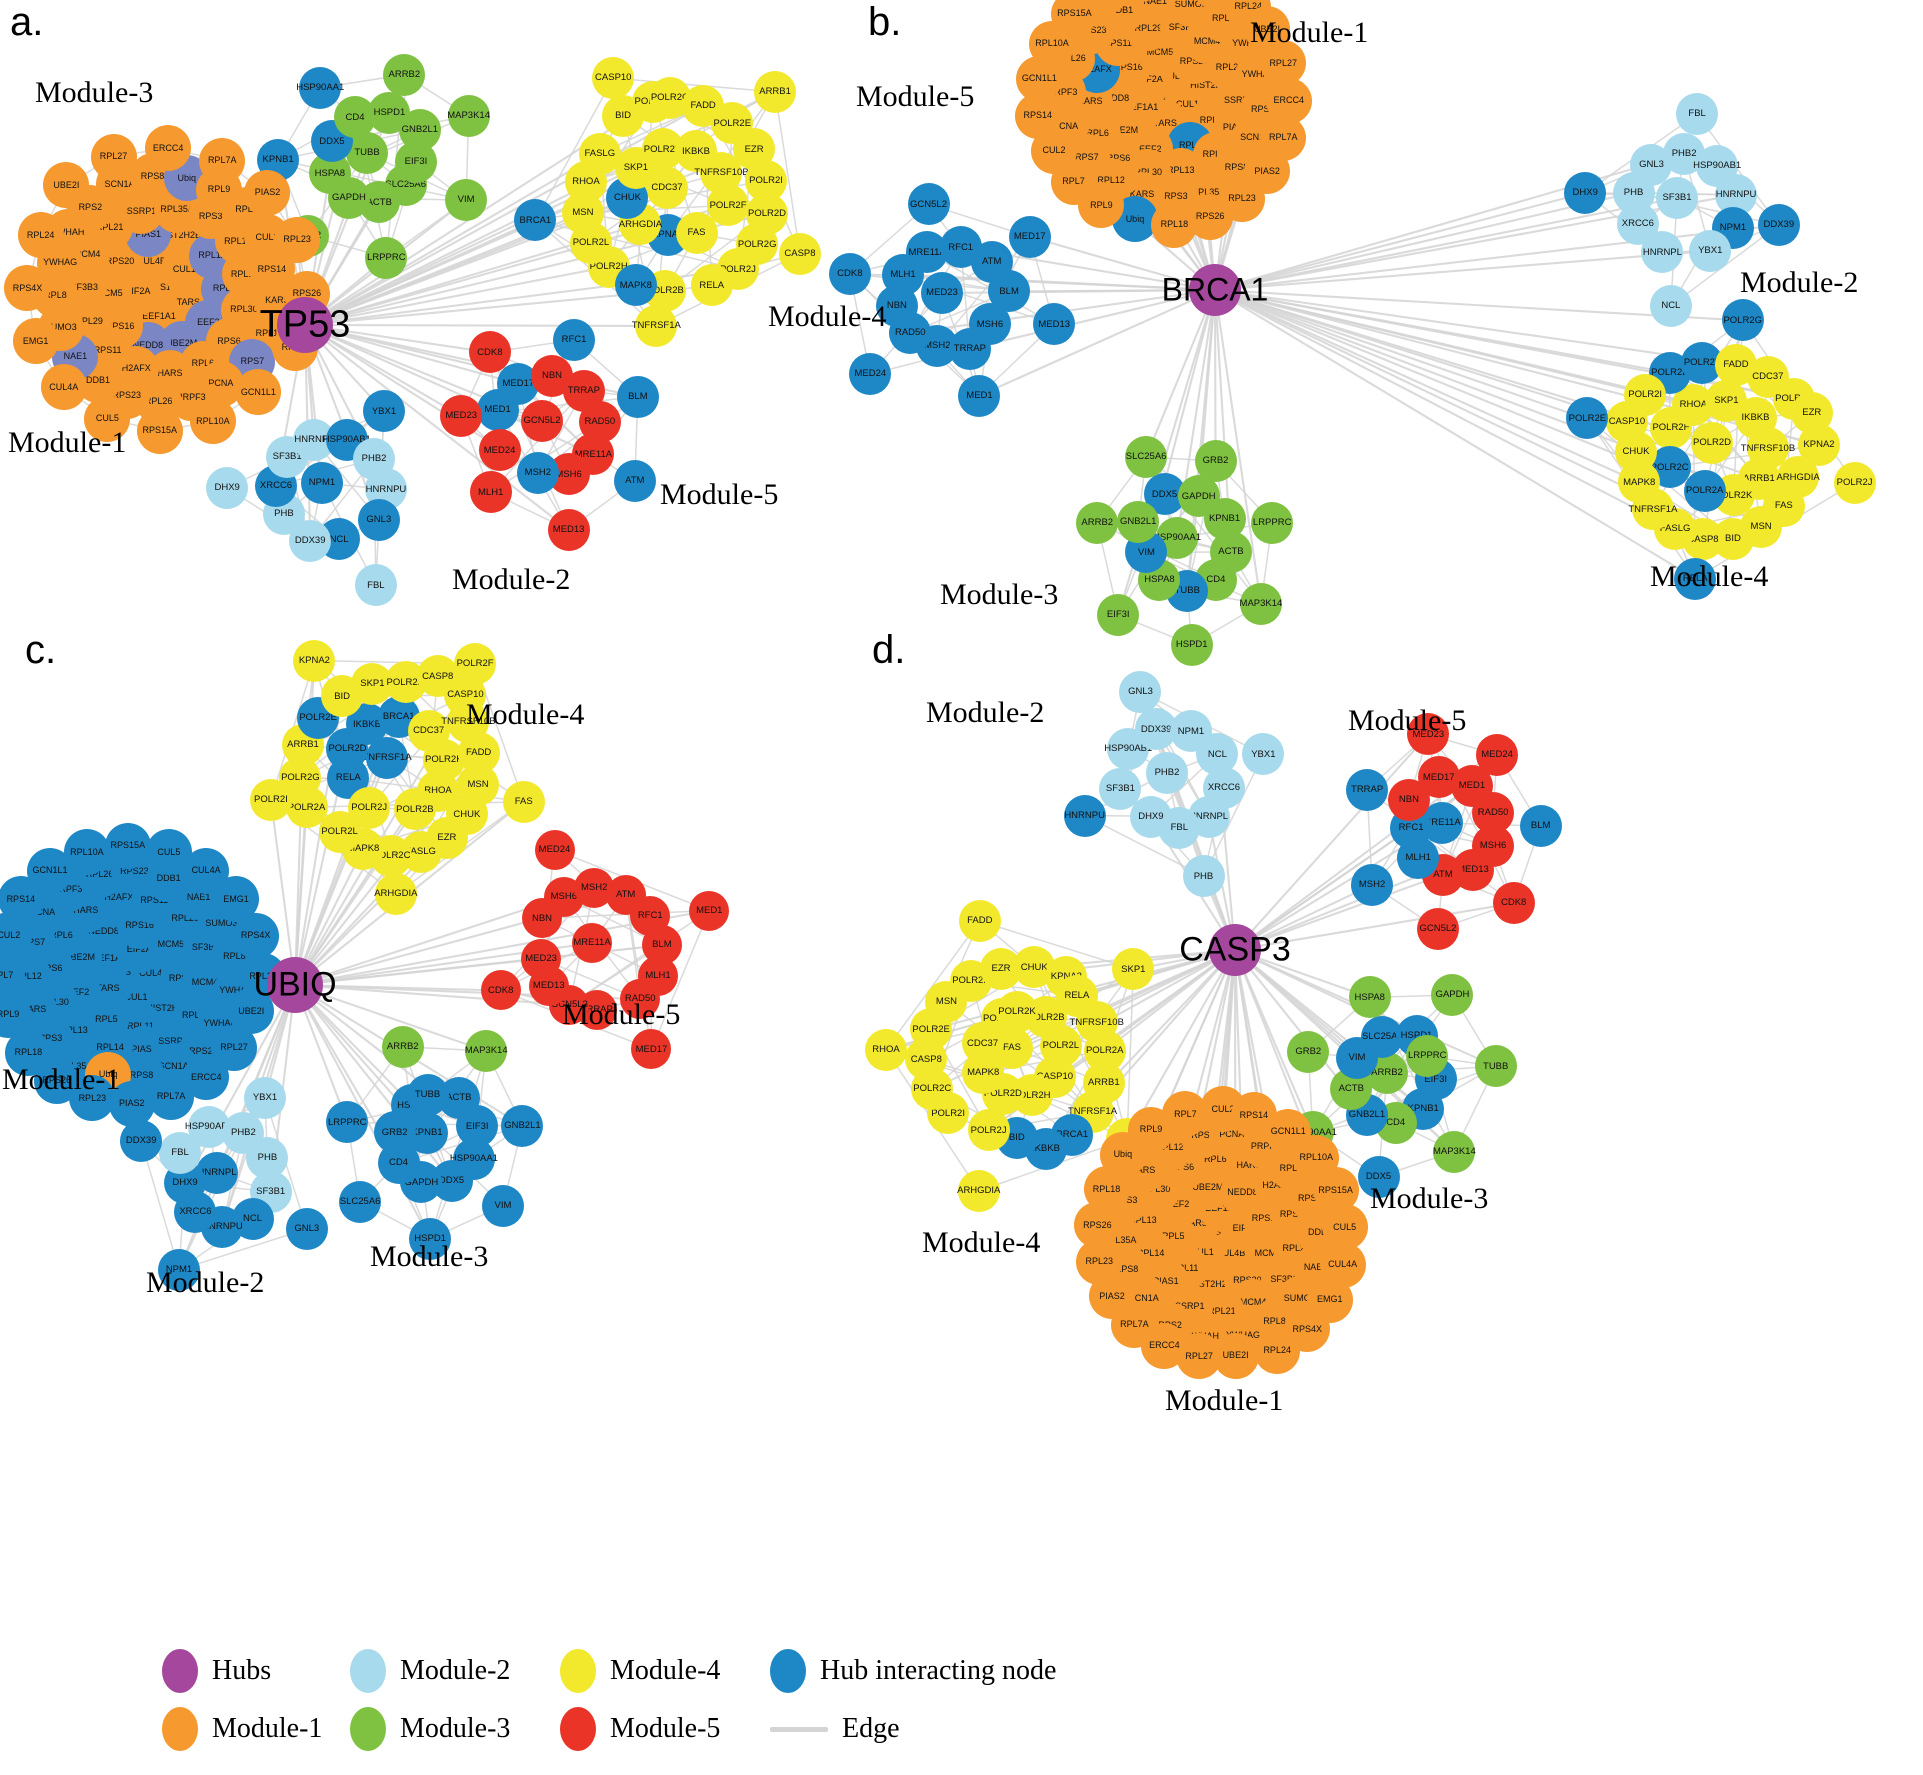 This screenshot has width=1923, height=1775. I want to click on hub-brca1, so click(1215, 290).